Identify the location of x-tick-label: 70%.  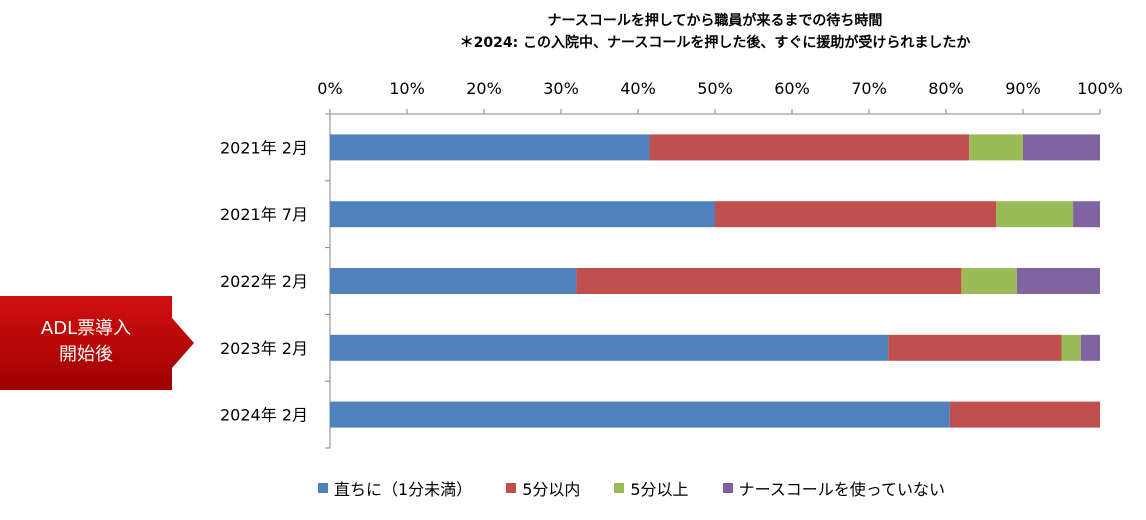
(869, 88).